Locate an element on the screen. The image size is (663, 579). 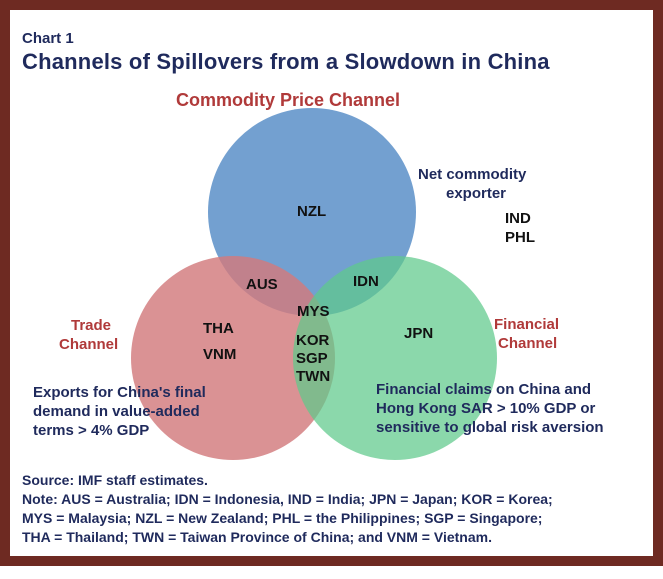
country-mys: MYS is located at coordinates (313, 311).